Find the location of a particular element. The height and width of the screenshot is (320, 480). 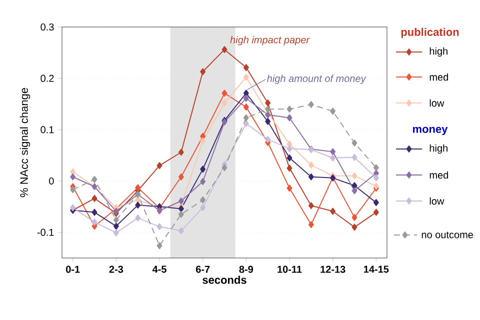

x-tick-label: 14-15 is located at coordinates (376, 269).